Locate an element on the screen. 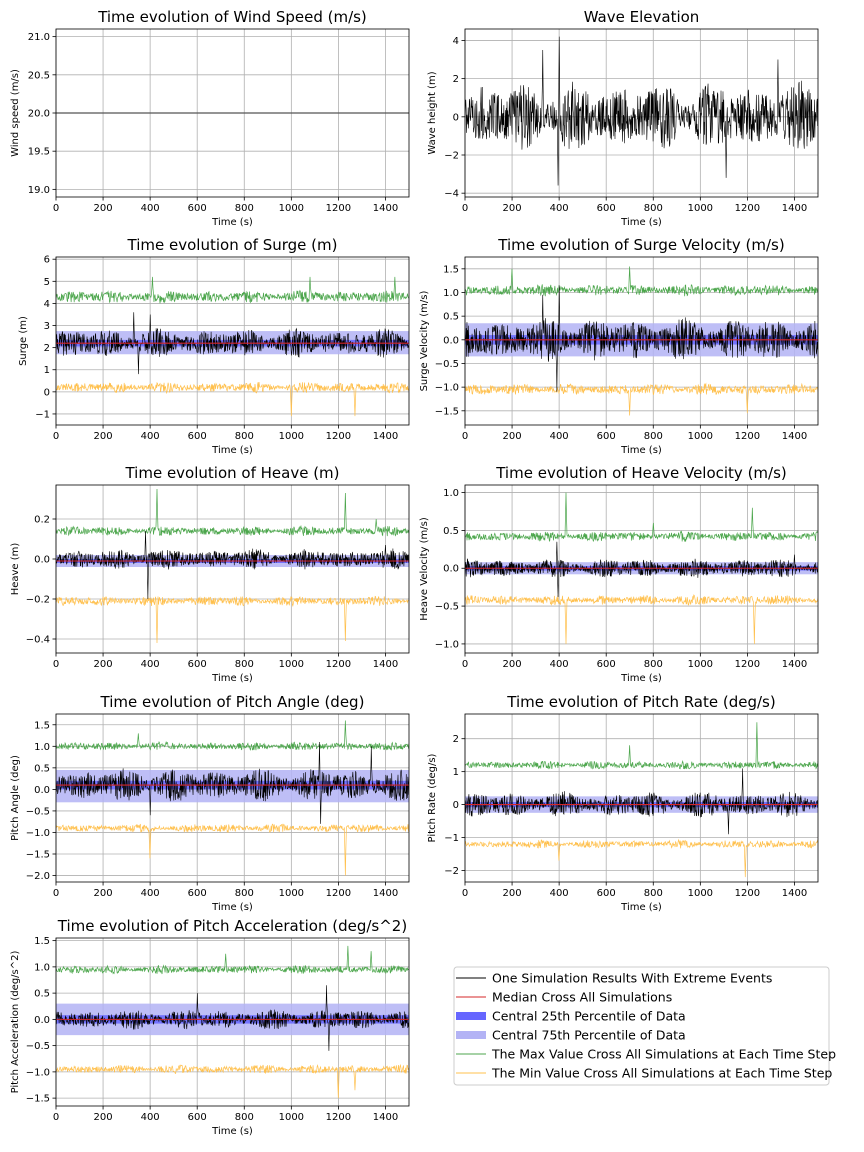  y-tick-label: −1.5 is located at coordinates (38, 1099).